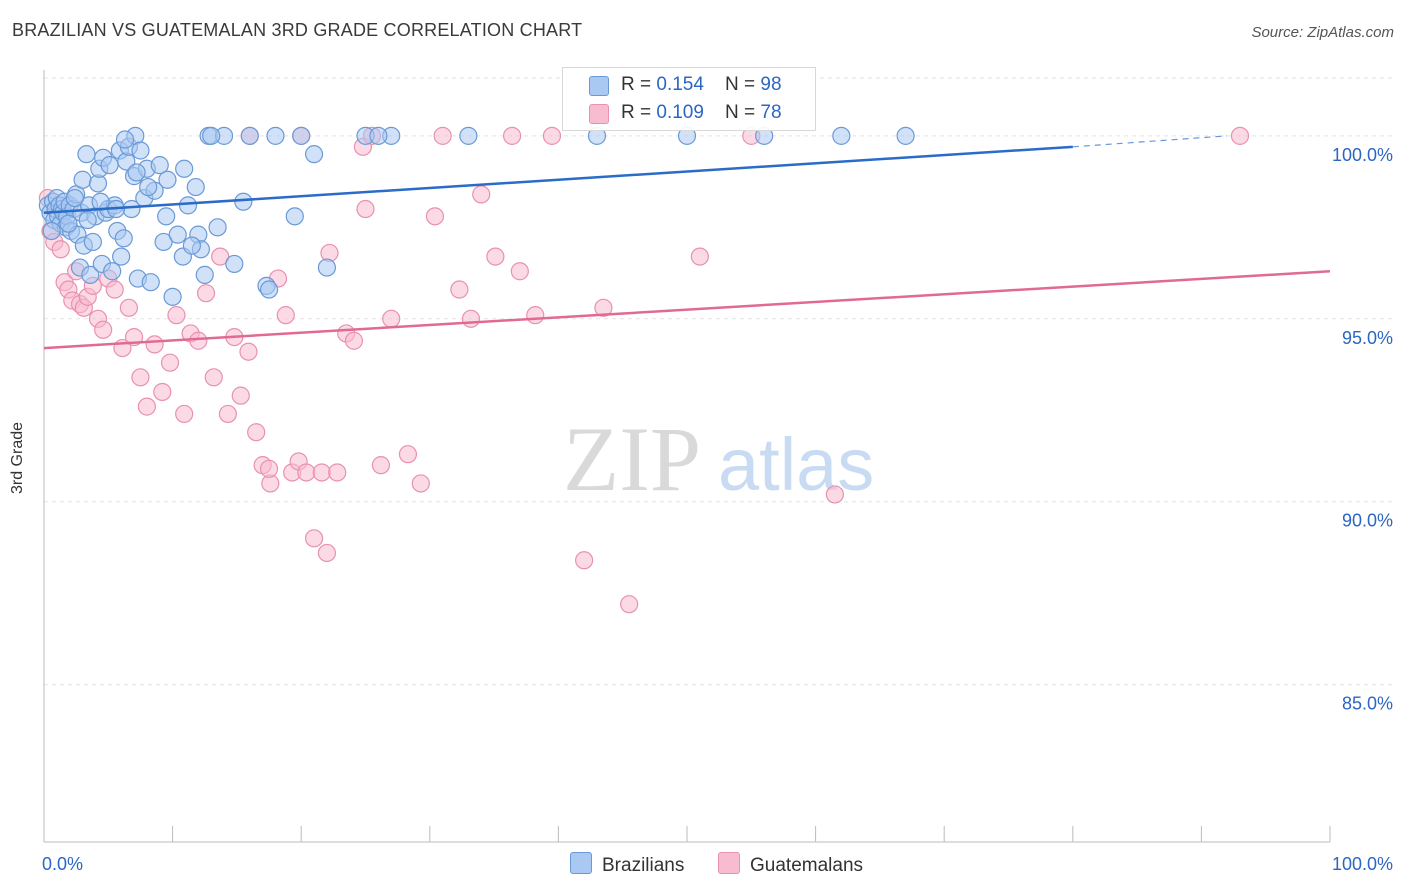 This screenshot has width=1406, height=892. Describe the element at coordinates (1367, 521) in the screenshot. I see `y-tick-label: 90.0%` at that location.